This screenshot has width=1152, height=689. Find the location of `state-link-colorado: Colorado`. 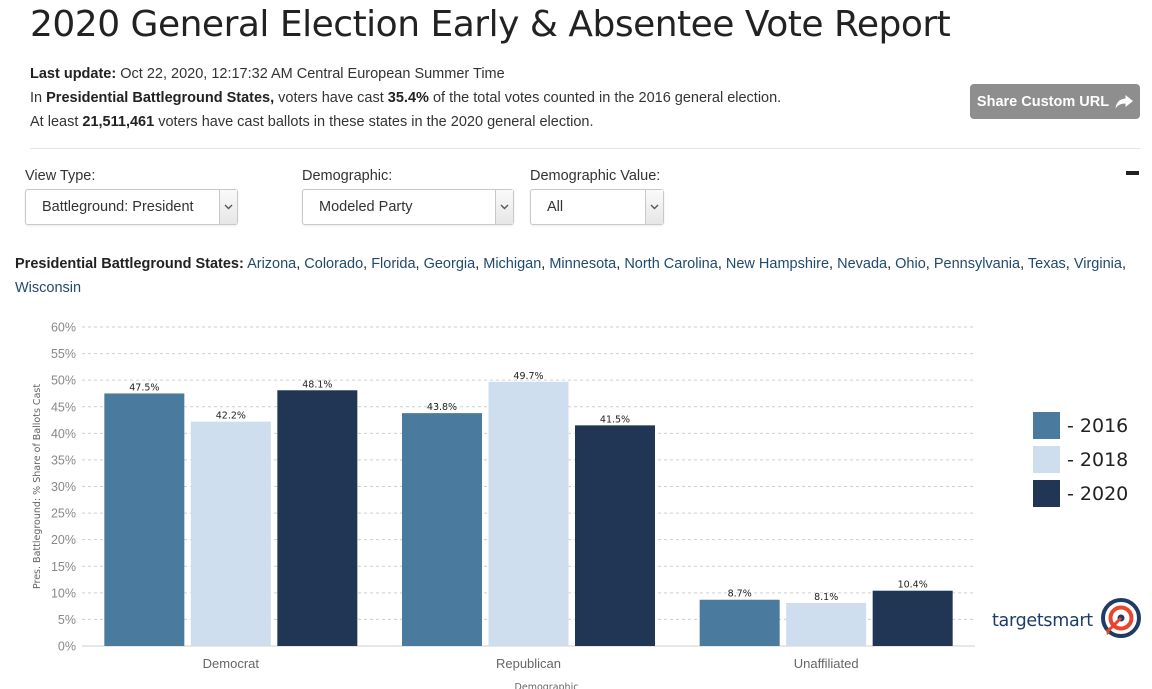

state-link-colorado: Colorado is located at coordinates (334, 264).